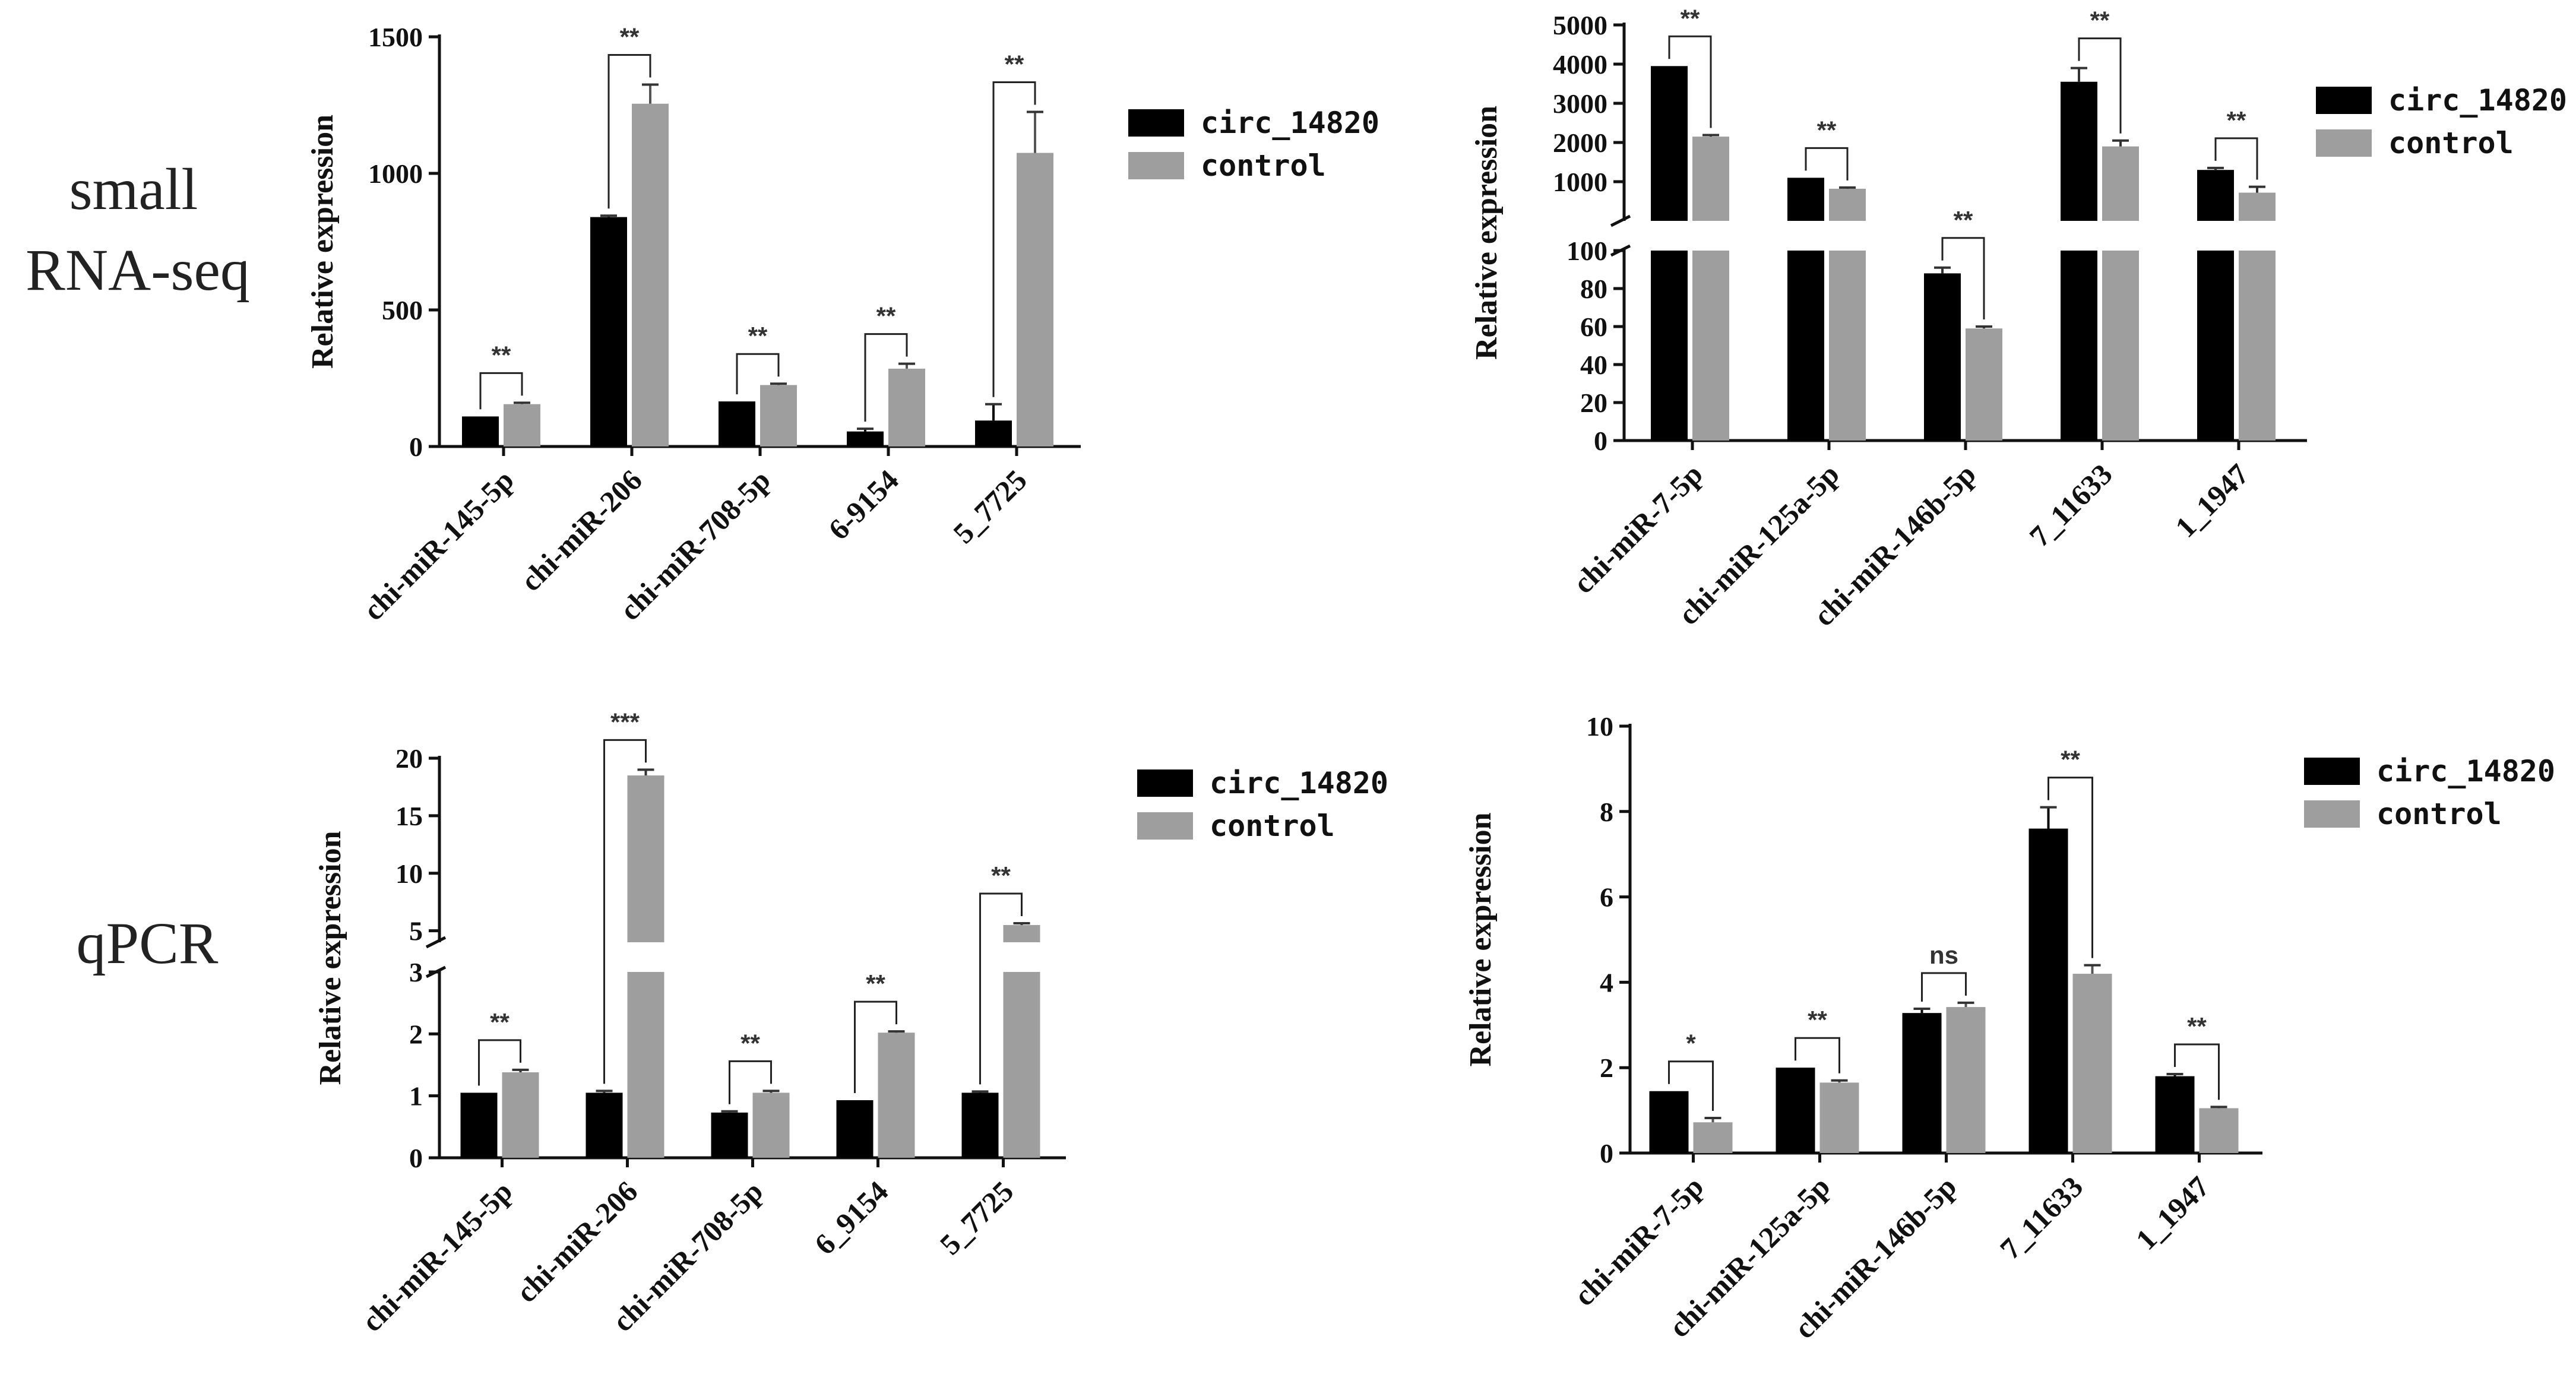  I want to click on x-tick-label: 1_1947, so click(2172, 1213).